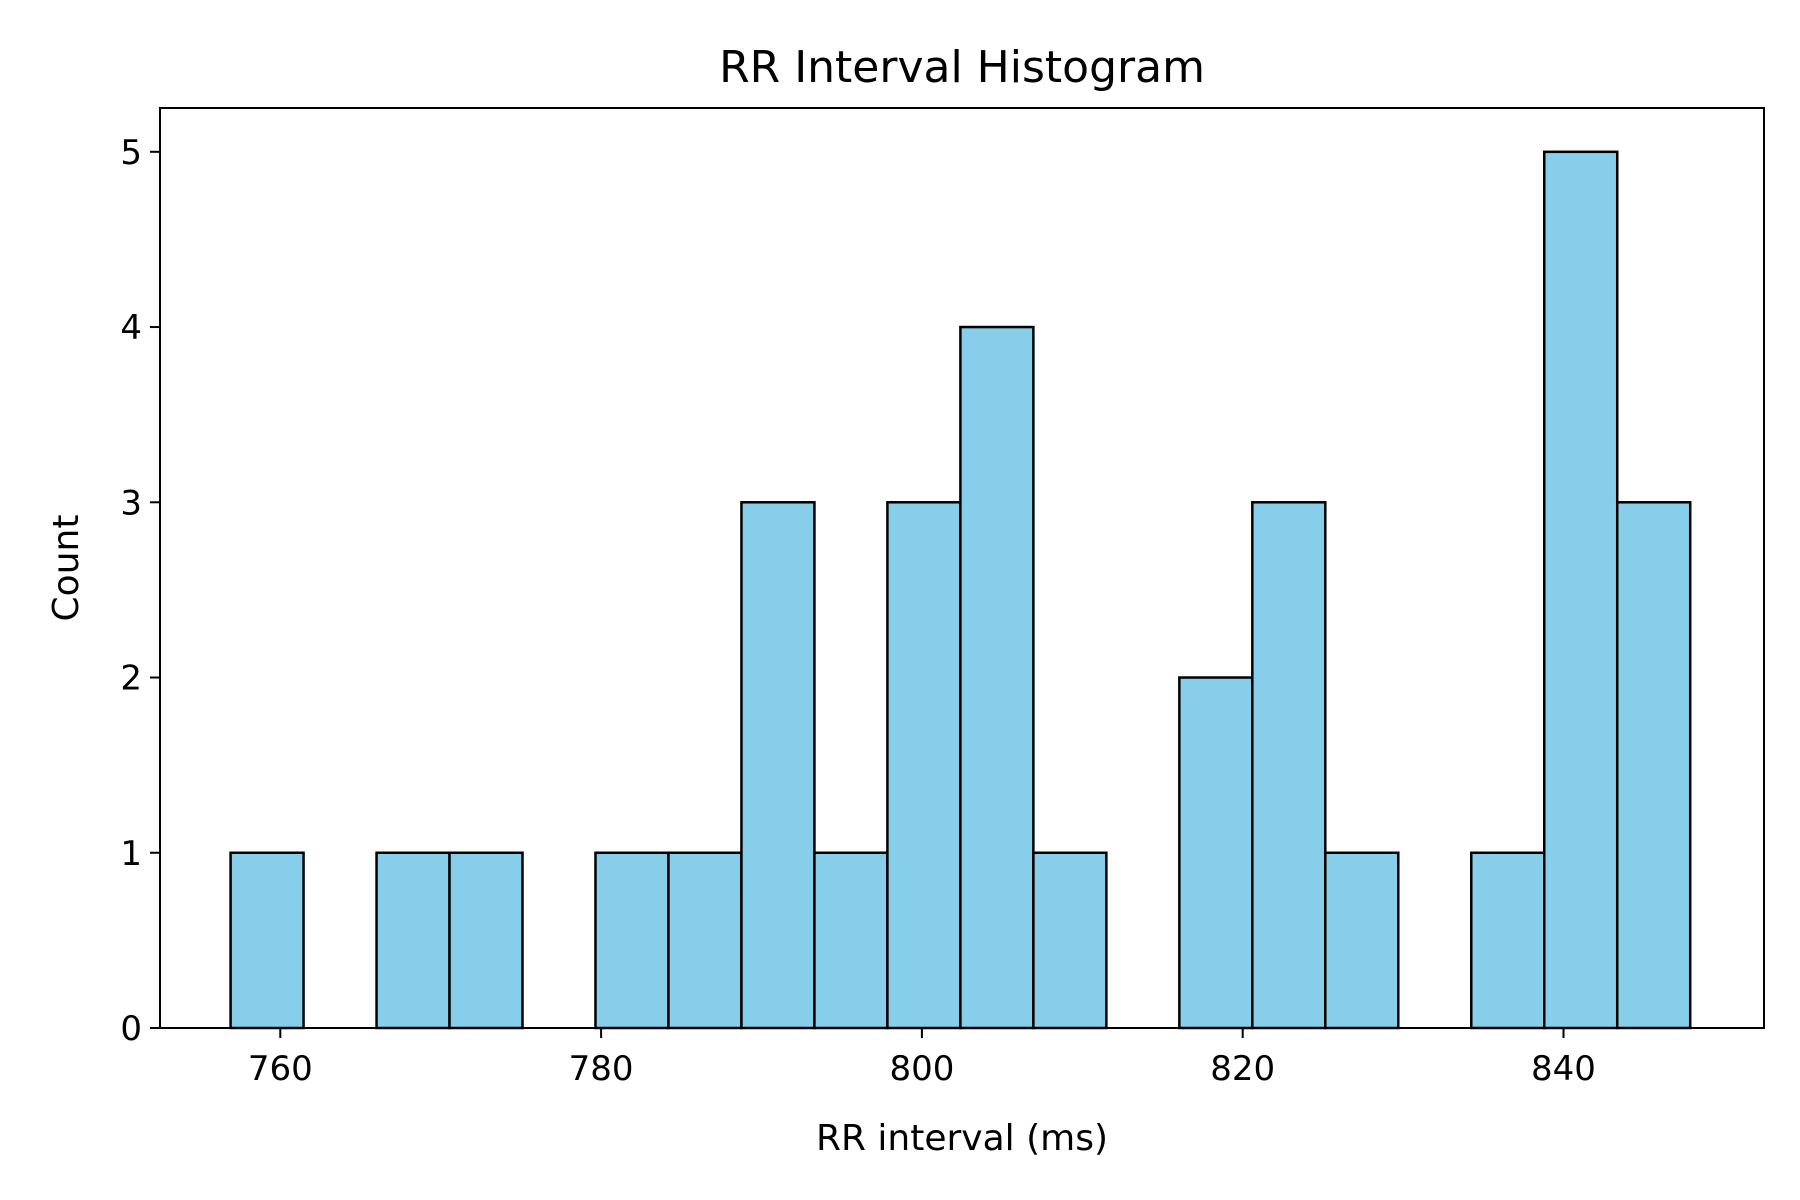 The height and width of the screenshot is (1200, 1800). I want to click on x-tick-label: 780, so click(601, 1069).